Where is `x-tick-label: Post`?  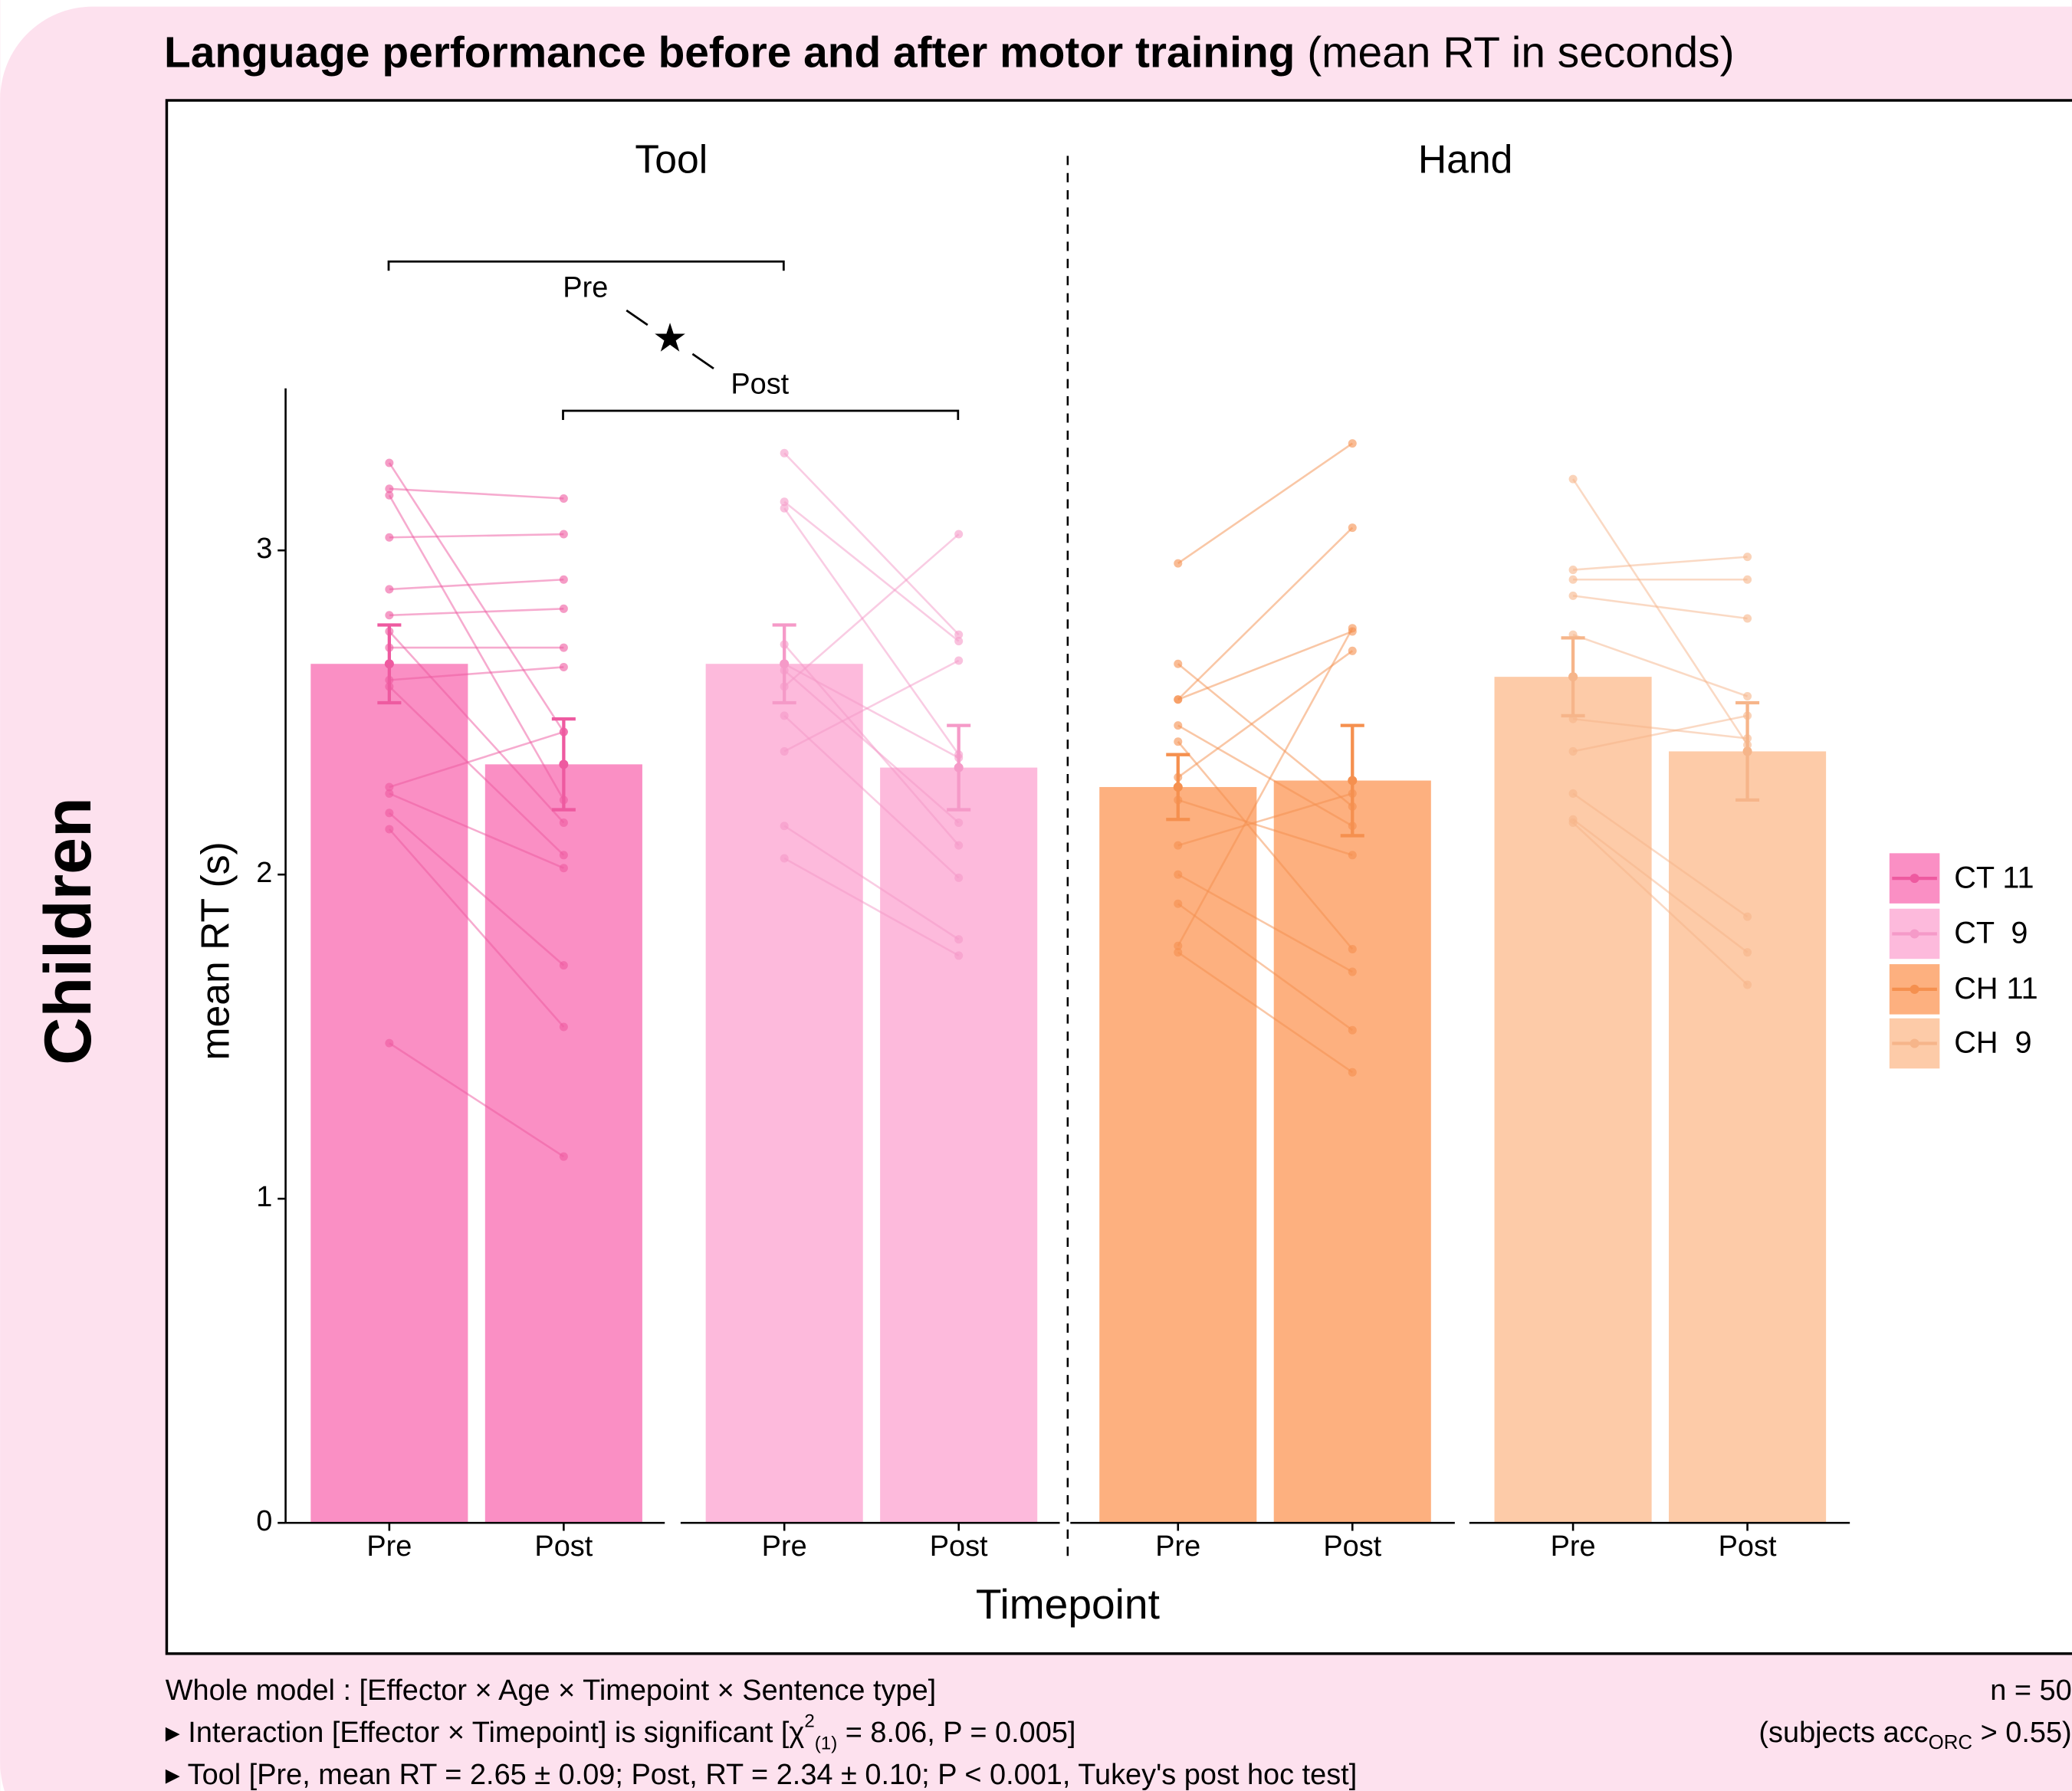
x-tick-label: Post is located at coordinates (1748, 1546).